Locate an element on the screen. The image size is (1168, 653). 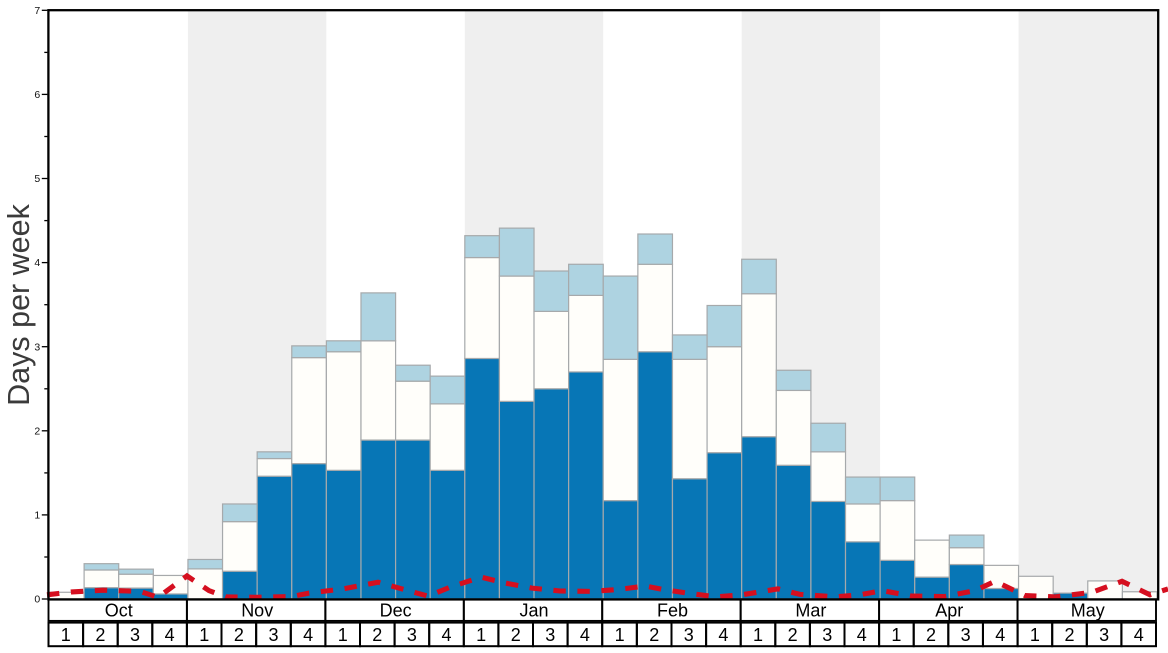
svg-text: 6 is located at coordinates (37, 95).